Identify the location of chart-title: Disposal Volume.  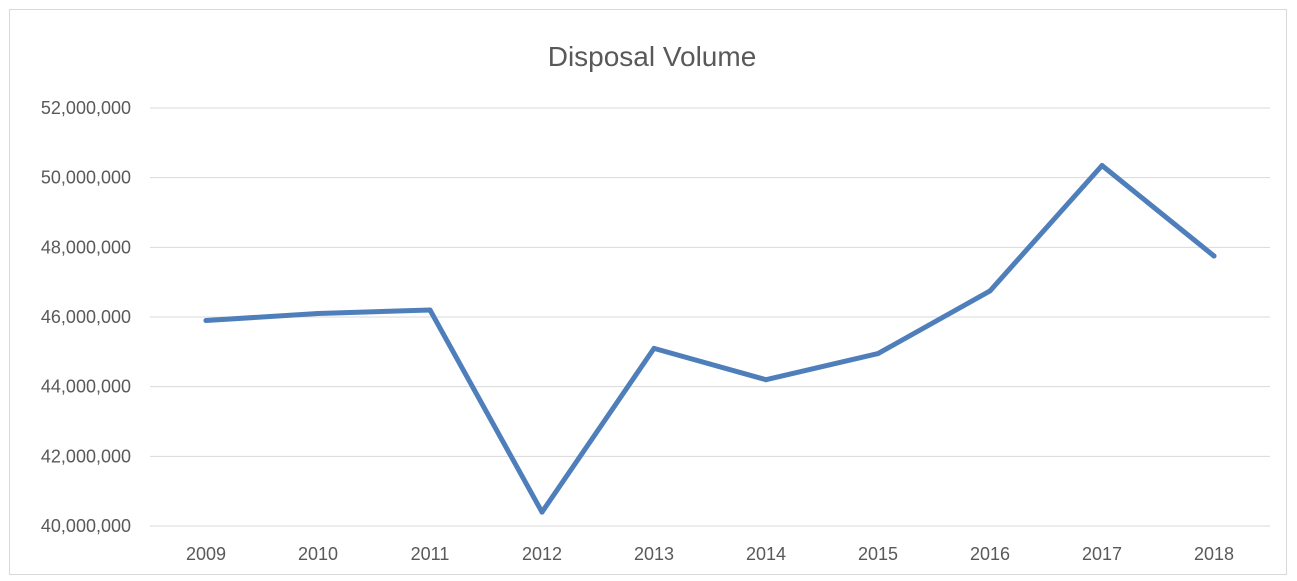
(652, 56).